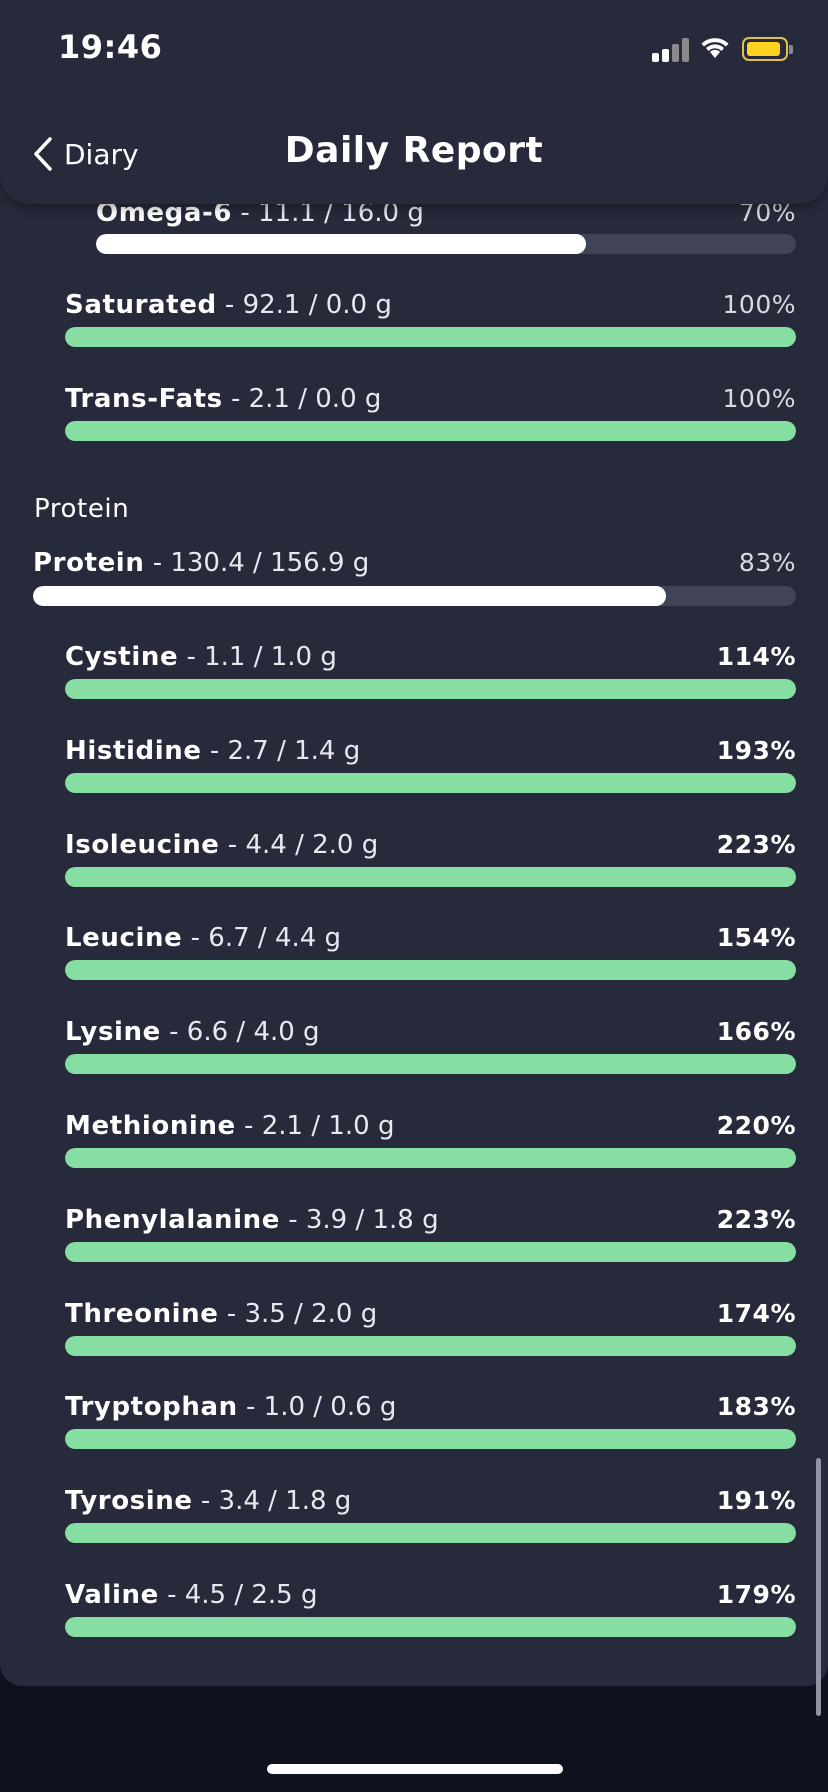 The width and height of the screenshot is (828, 1792). What do you see at coordinates (430, 1514) in the screenshot?
I see `nutrient-row-tyrosine: Tyrosine - 3.4 / 1.8 g 191%` at bounding box center [430, 1514].